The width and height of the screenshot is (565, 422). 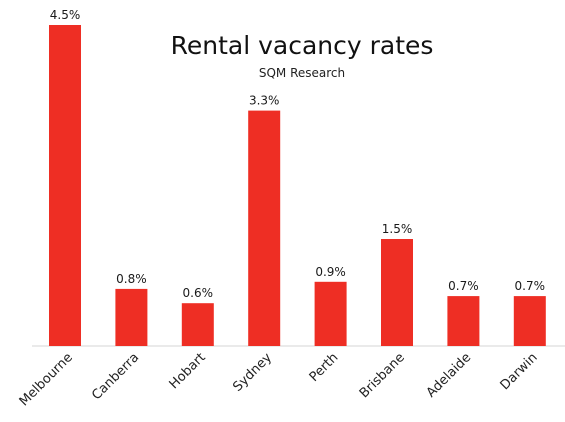 What do you see at coordinates (530, 286) in the screenshot?
I see `data-label-darwin: 0.7%` at bounding box center [530, 286].